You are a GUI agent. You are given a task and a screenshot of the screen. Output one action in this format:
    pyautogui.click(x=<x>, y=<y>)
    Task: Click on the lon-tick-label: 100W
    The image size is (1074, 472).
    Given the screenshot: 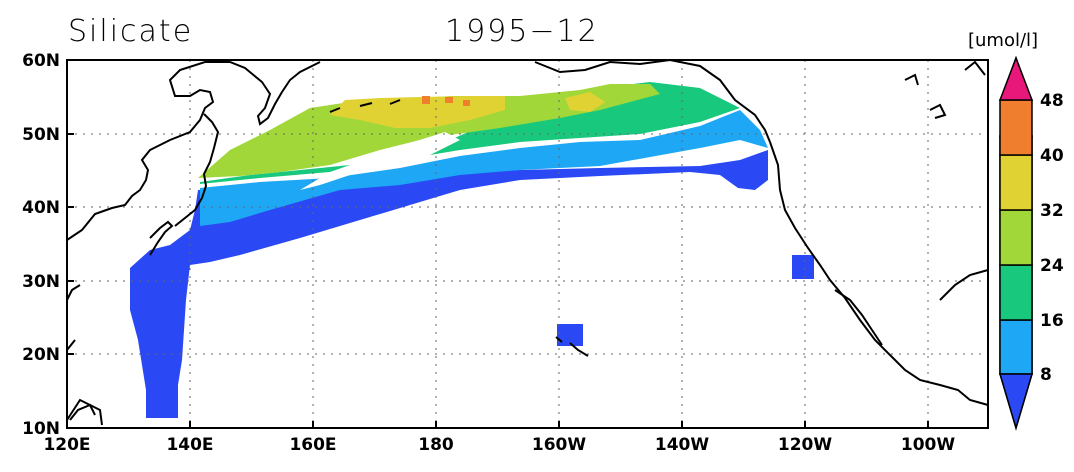 What is the action you would take?
    pyautogui.click(x=928, y=445)
    